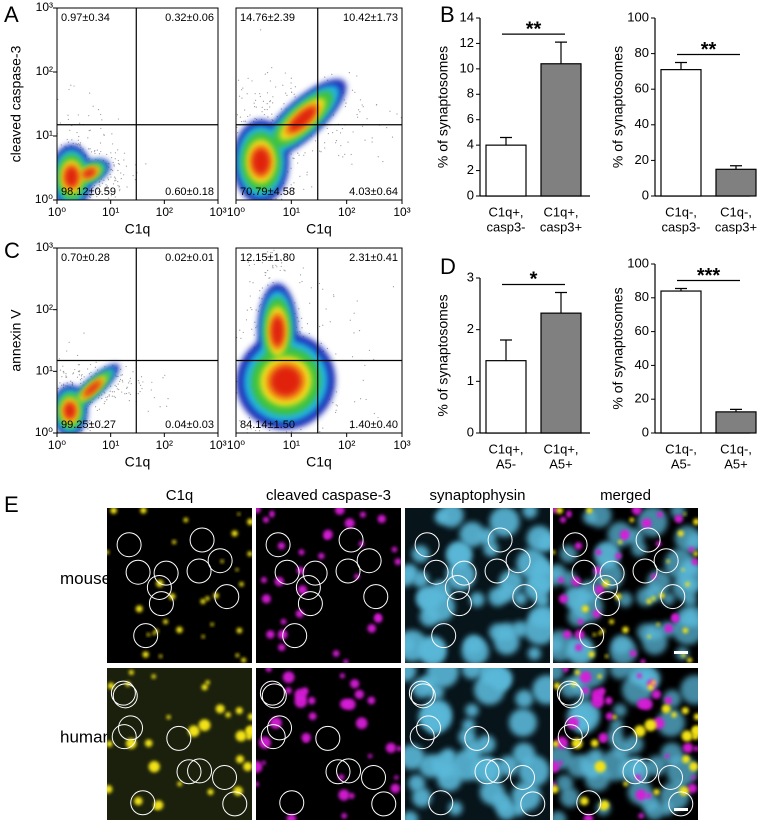 This screenshot has width=762, height=829. What do you see at coordinates (85, 258) in the screenshot?
I see `quadrant-label: 0.70±0.28` at bounding box center [85, 258].